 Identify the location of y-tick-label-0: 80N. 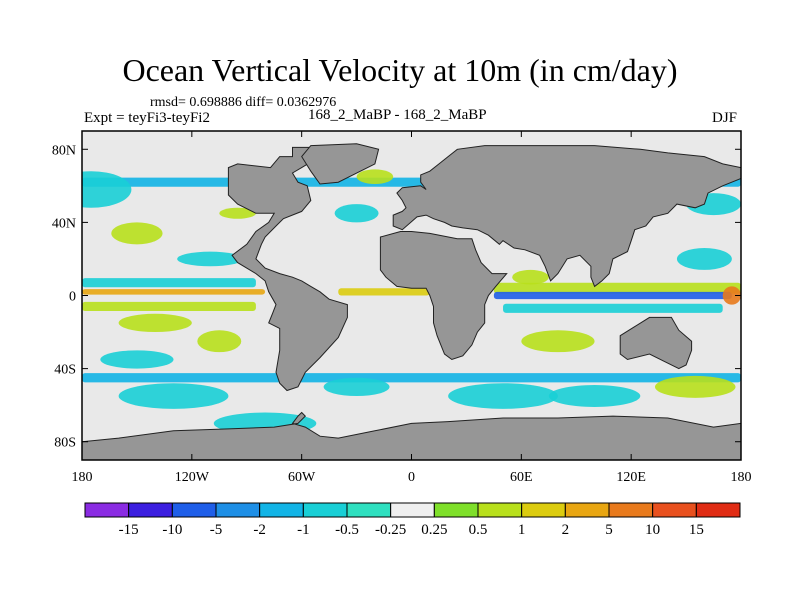
(64, 150).